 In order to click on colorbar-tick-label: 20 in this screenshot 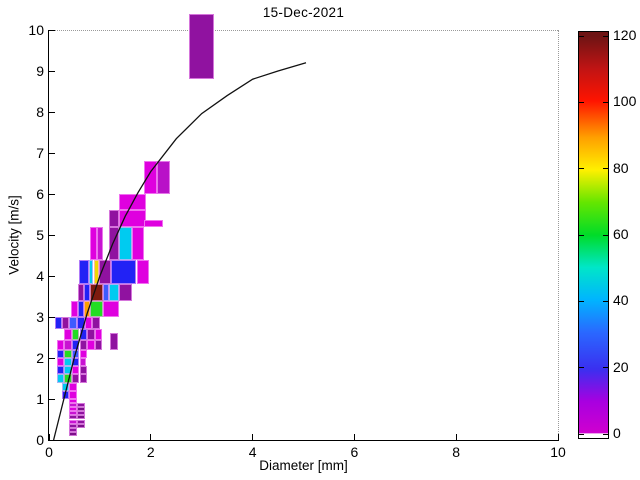, I will do `click(621, 366)`.